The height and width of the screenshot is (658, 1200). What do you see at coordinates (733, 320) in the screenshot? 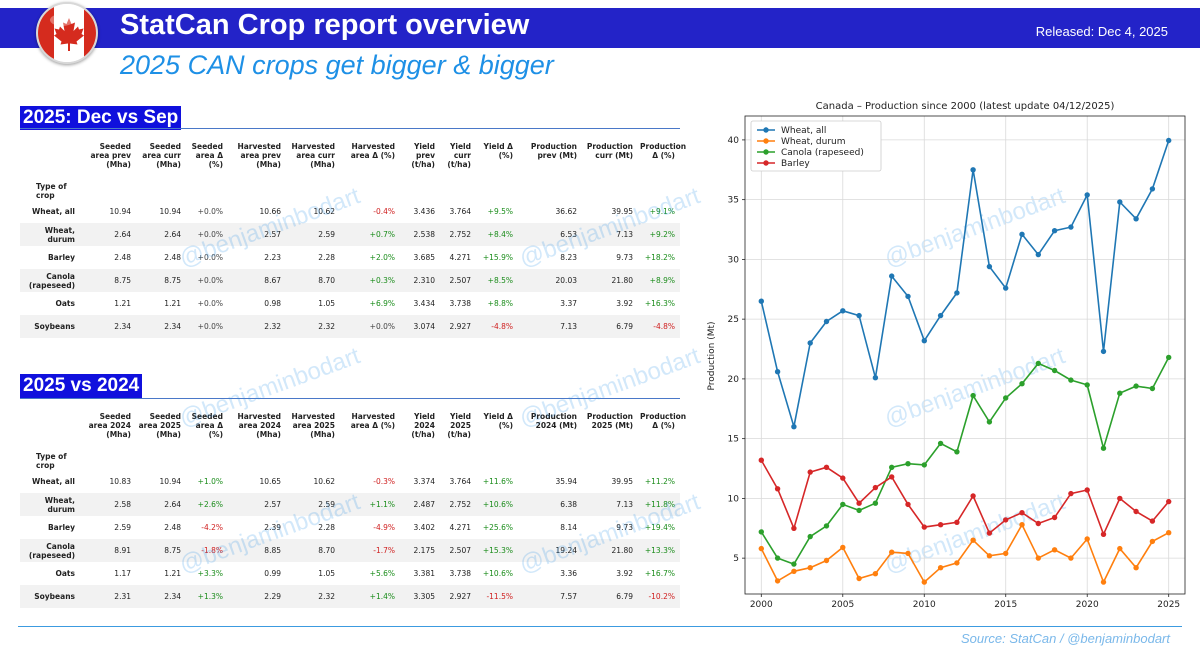
I see `y-tick-label: 25` at bounding box center [733, 320].